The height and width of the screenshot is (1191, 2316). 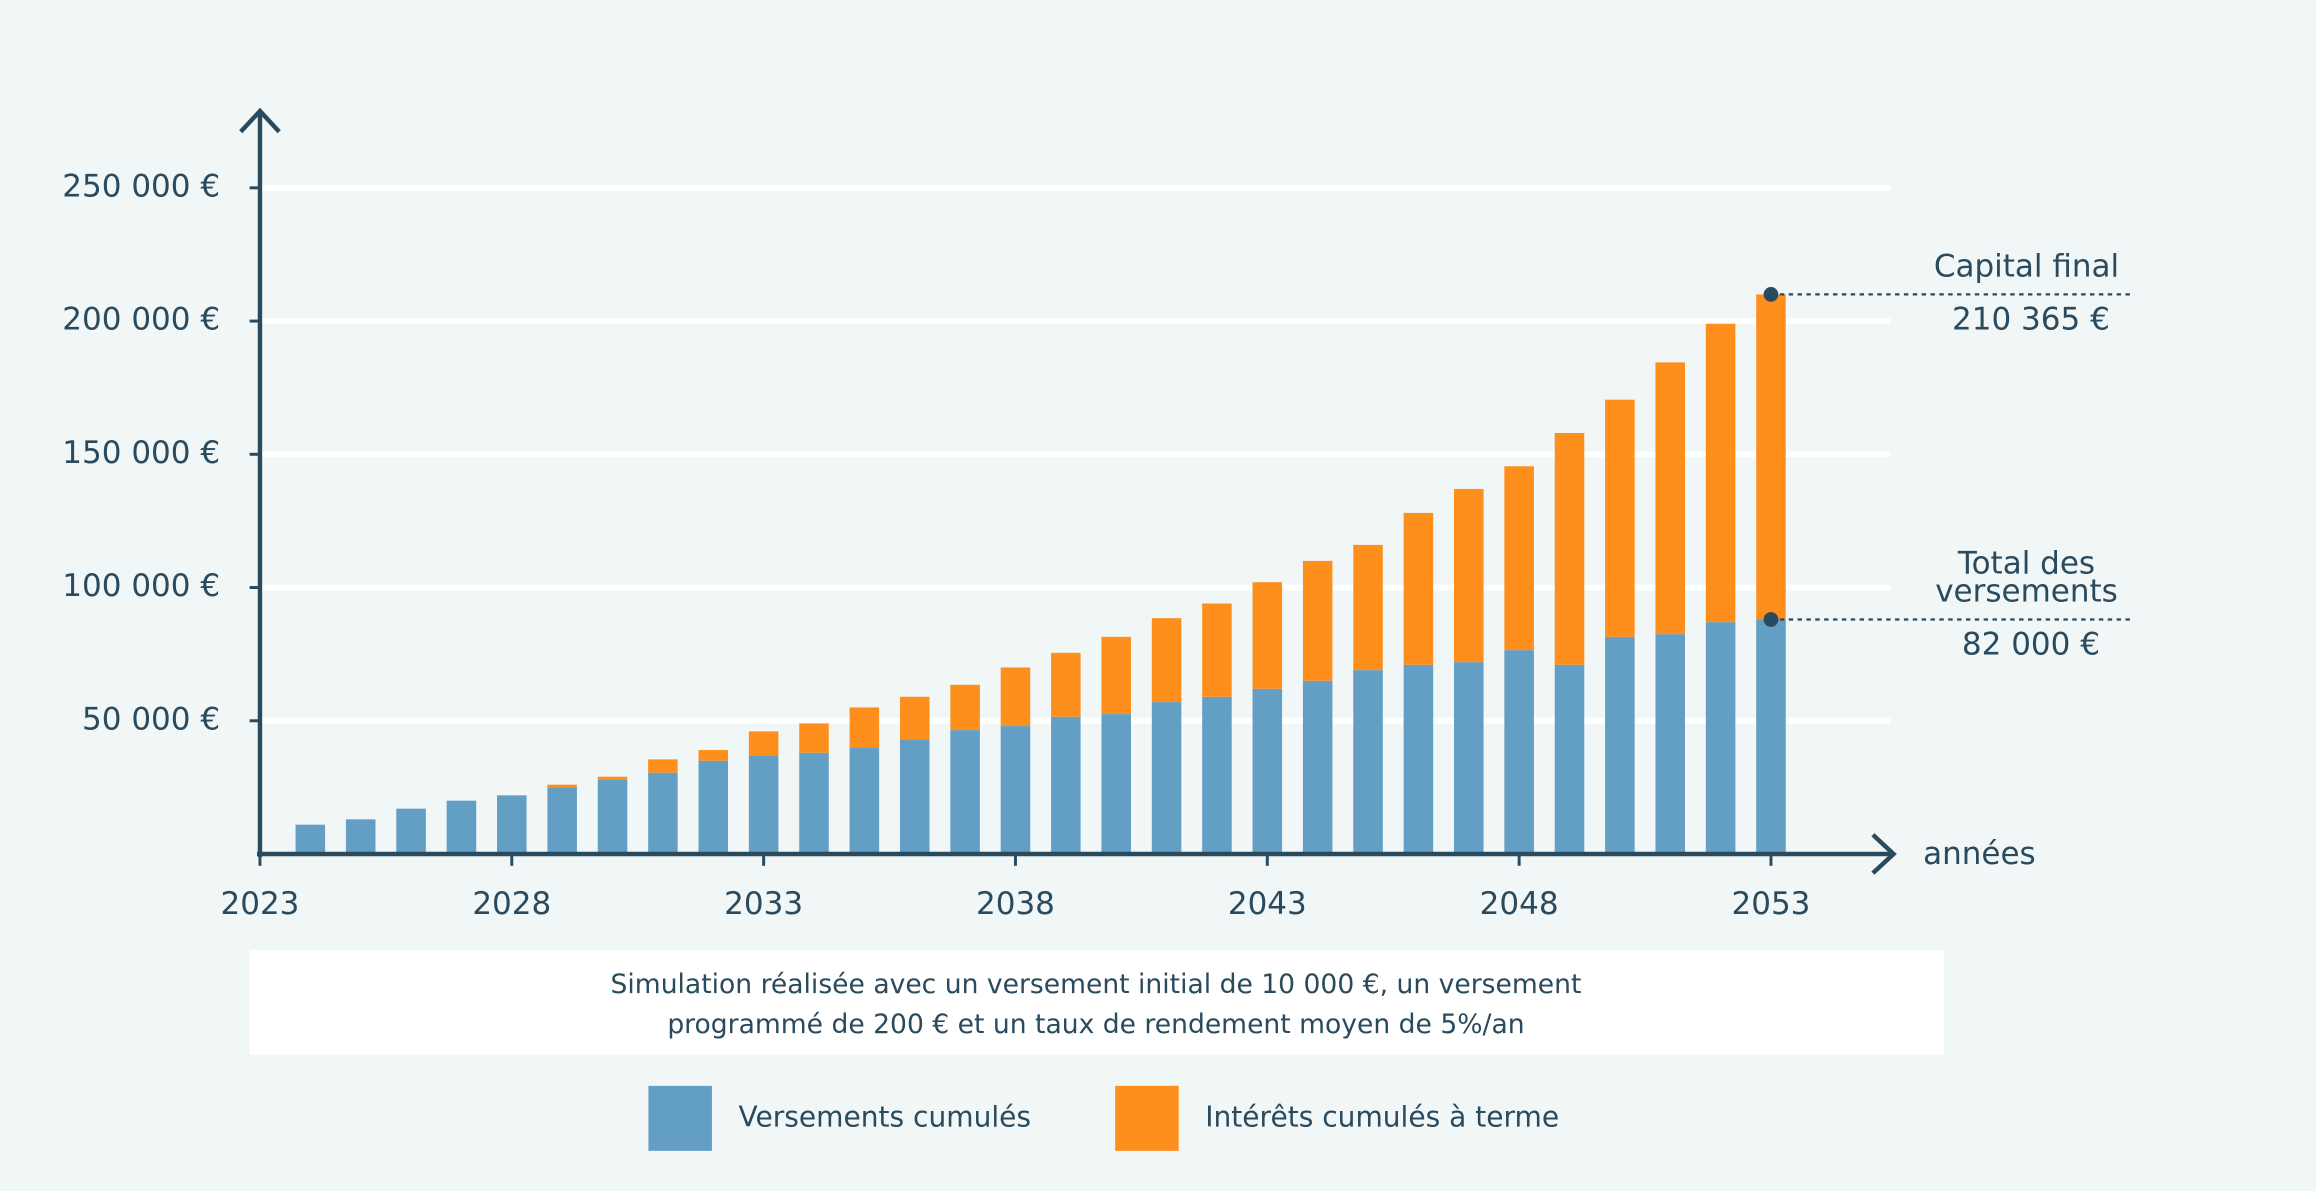 What do you see at coordinates (260, 120) in the screenshot?
I see `y-axis-arrow` at bounding box center [260, 120].